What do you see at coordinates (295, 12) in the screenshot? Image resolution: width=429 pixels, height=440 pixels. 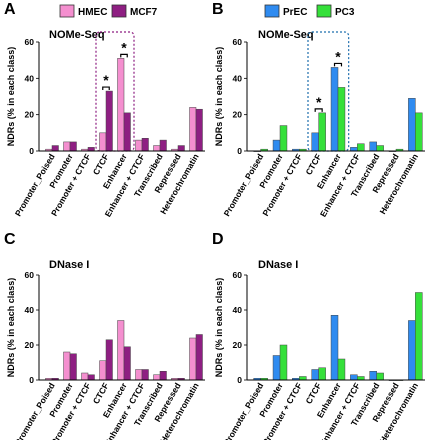 I see `legend-label: PrEC` at bounding box center [295, 12].